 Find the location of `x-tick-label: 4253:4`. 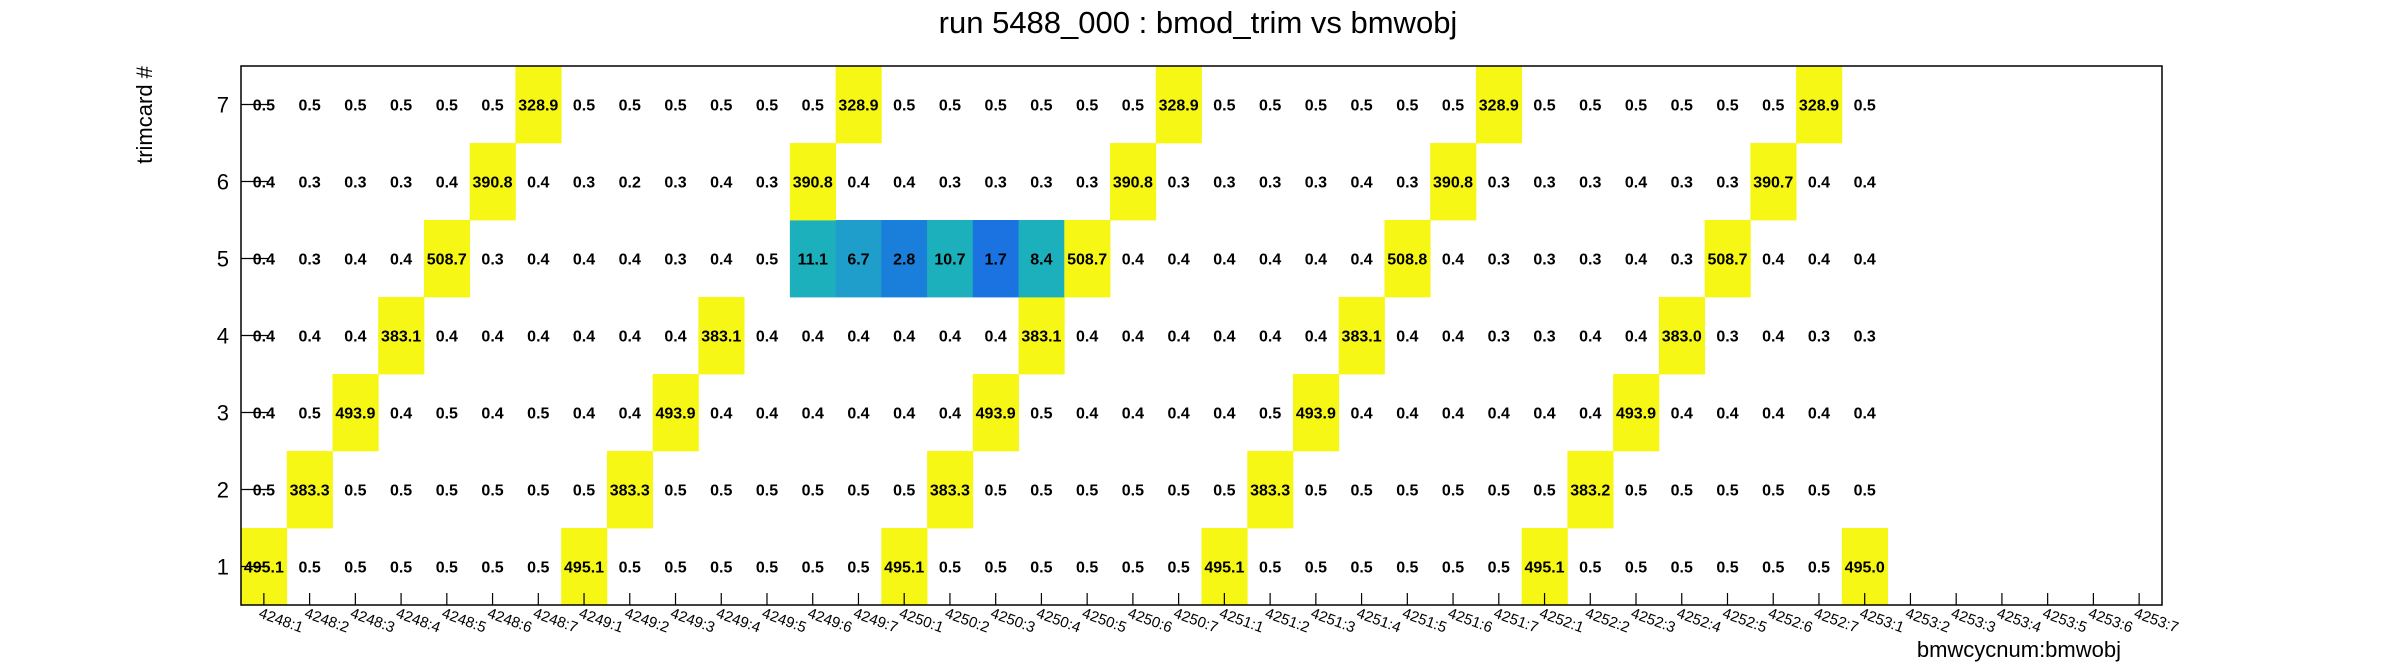

x-tick-label: 4253:4 is located at coordinates (2019, 621).